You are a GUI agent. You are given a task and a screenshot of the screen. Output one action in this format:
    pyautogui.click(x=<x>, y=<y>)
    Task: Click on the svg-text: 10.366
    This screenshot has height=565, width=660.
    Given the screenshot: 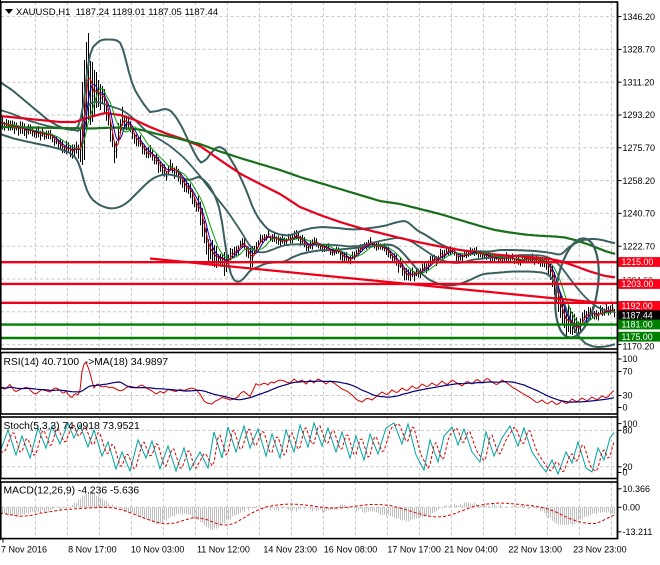 What is the action you would take?
    pyautogui.click(x=637, y=489)
    